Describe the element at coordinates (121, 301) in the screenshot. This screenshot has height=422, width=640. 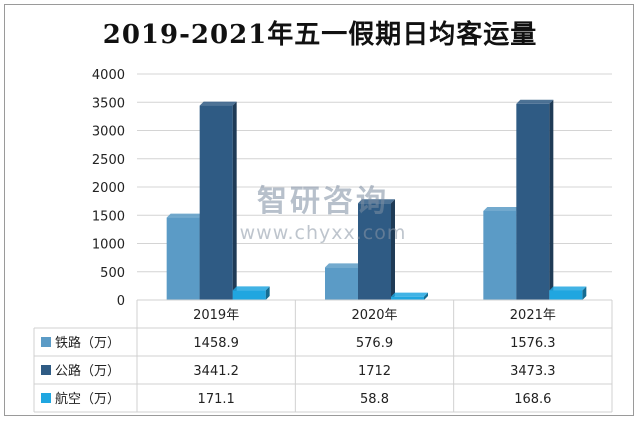
I see `y-tick-label: 0` at that location.